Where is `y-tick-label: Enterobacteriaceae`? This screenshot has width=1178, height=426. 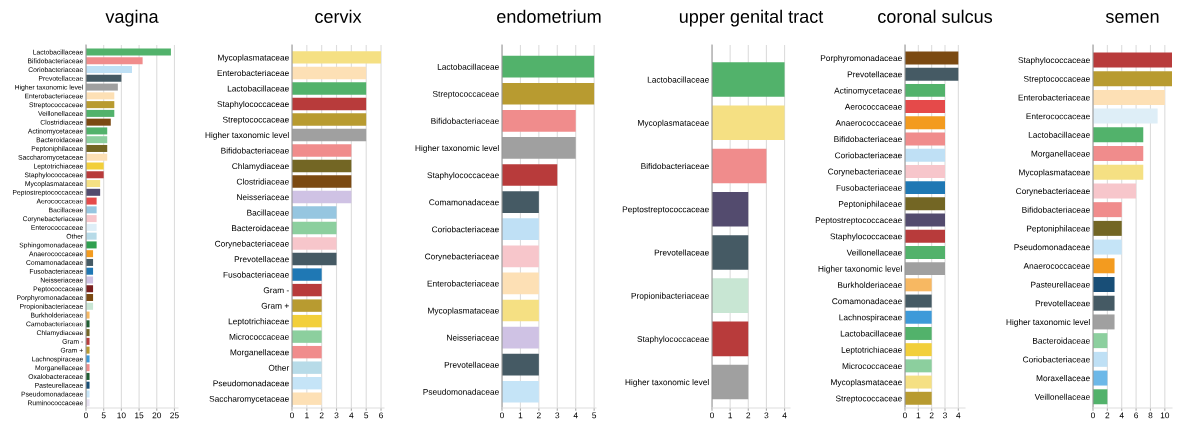 y-tick-label: Enterobacteriaceae is located at coordinates (1054, 97).